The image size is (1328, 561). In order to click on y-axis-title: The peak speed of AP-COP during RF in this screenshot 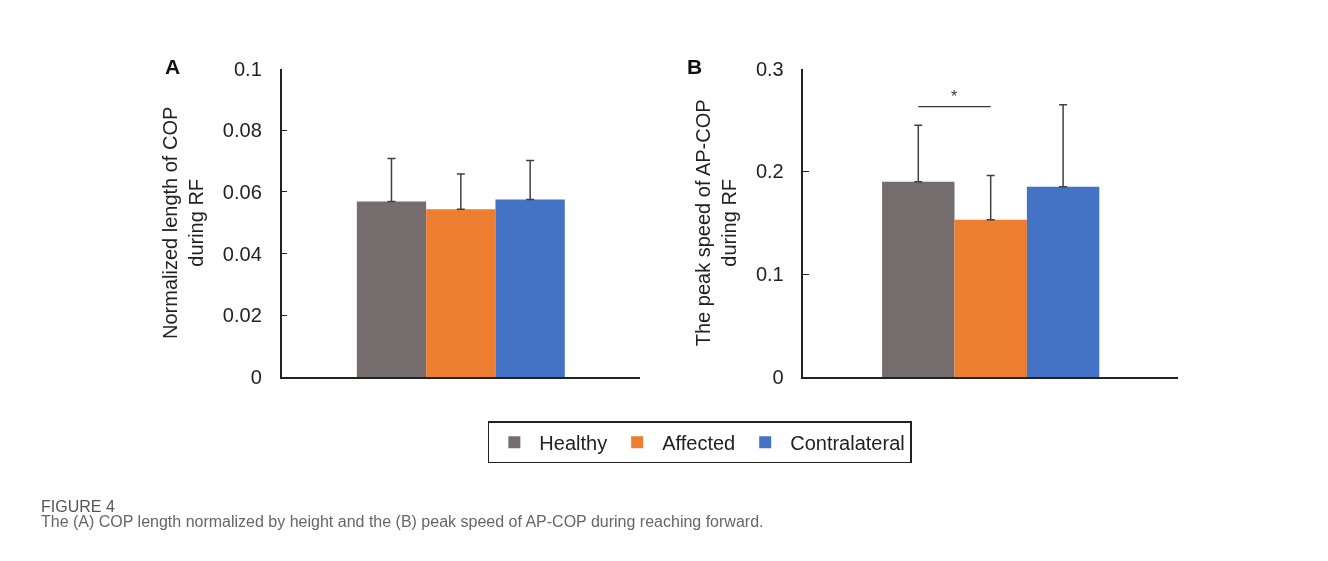, I will do `click(715, 223)`.